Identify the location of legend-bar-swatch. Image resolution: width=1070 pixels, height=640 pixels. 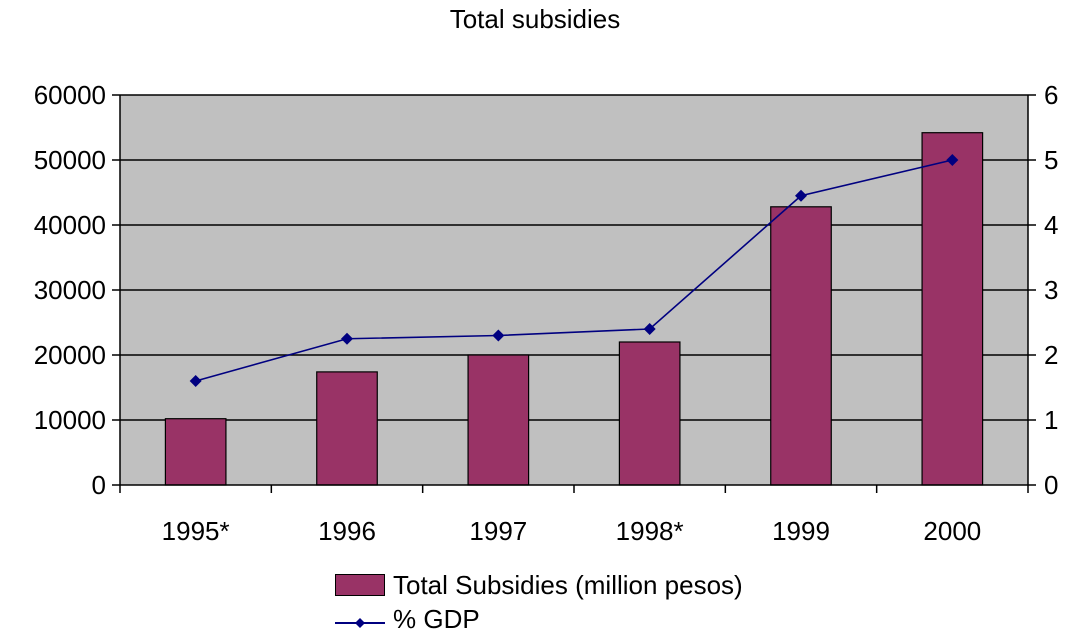
(360, 585).